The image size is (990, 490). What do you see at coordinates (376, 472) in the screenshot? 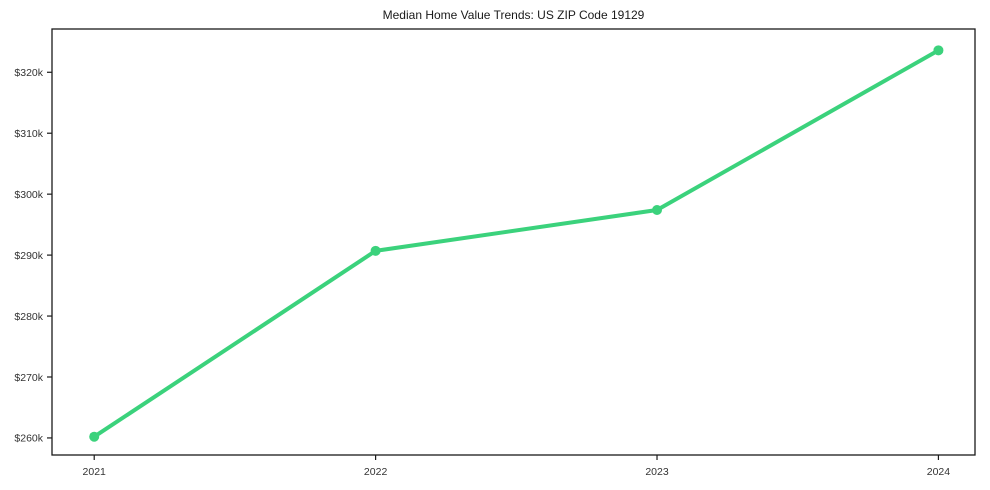
I see `x-tick-label: 2022` at bounding box center [376, 472].